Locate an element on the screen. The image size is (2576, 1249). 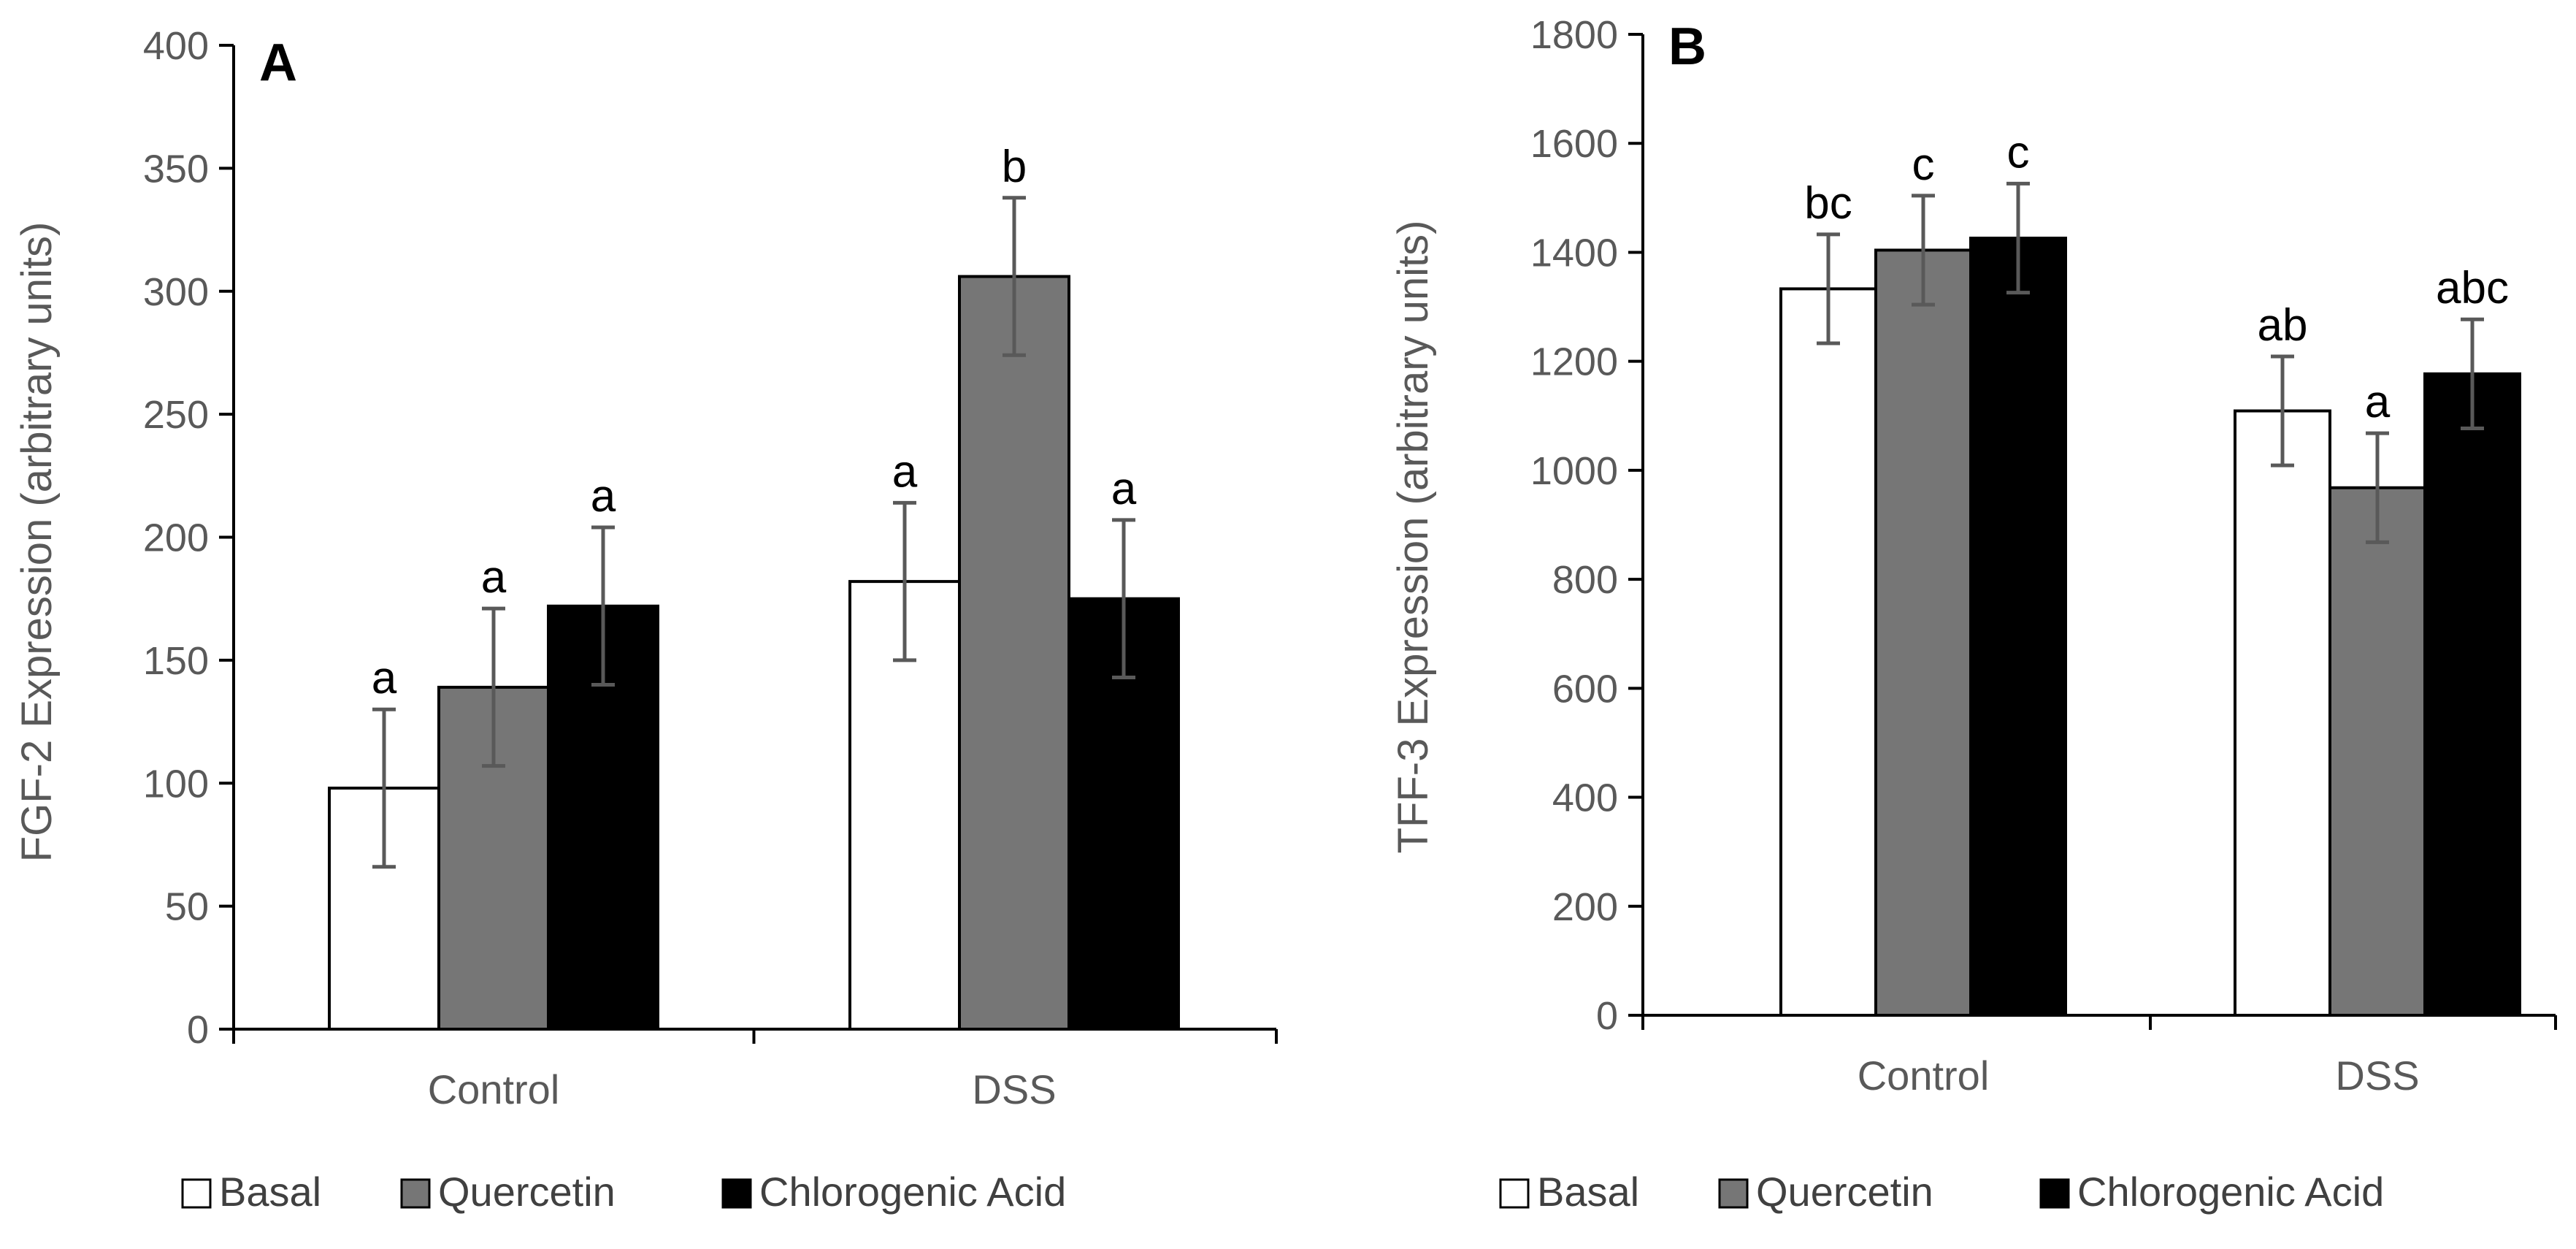
y-tick-label: 250 is located at coordinates (176, 415).